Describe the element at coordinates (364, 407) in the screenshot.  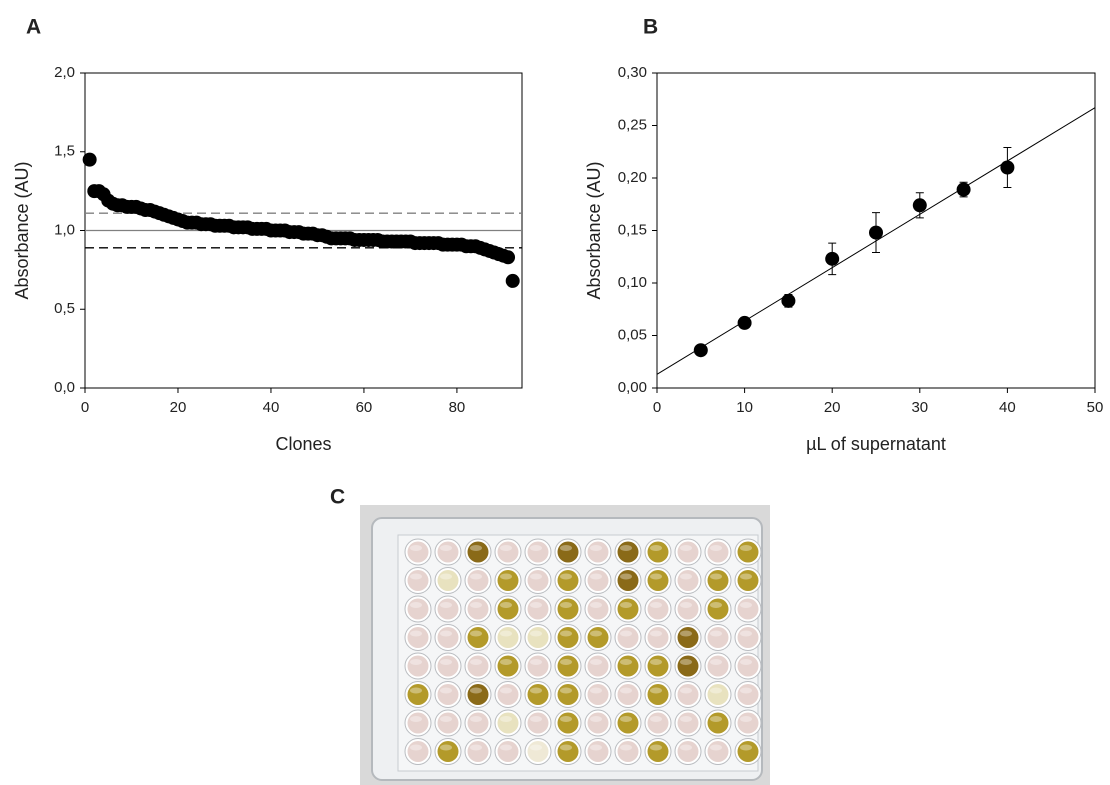
I see `x-tick-label: 60` at that location.